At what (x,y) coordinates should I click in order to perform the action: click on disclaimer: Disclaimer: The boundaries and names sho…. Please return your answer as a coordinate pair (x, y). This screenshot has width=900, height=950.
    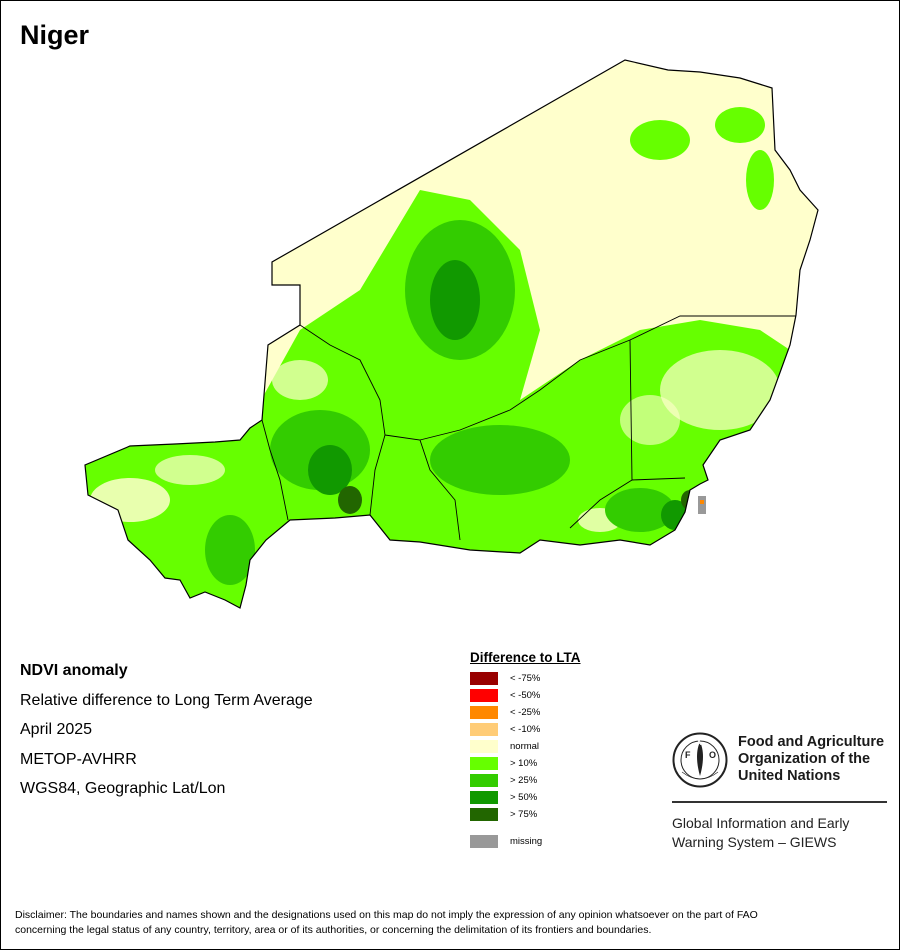
    Looking at the image, I should click on (450, 923).